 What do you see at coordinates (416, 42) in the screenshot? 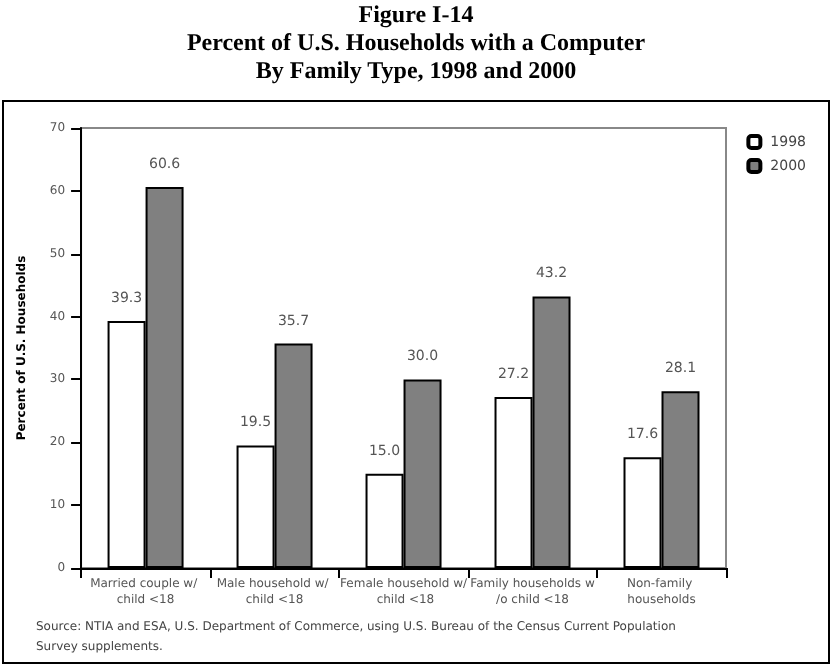
I see `chart-title: Figure I-14 Percent of U.S. Households with a Computer By Family Type, 1998 and 2000` at bounding box center [416, 42].